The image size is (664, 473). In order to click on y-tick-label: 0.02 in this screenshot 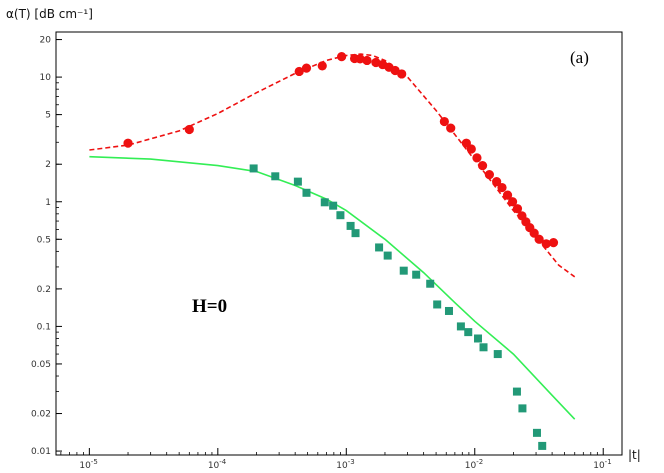, I will do `click(41, 415)`.